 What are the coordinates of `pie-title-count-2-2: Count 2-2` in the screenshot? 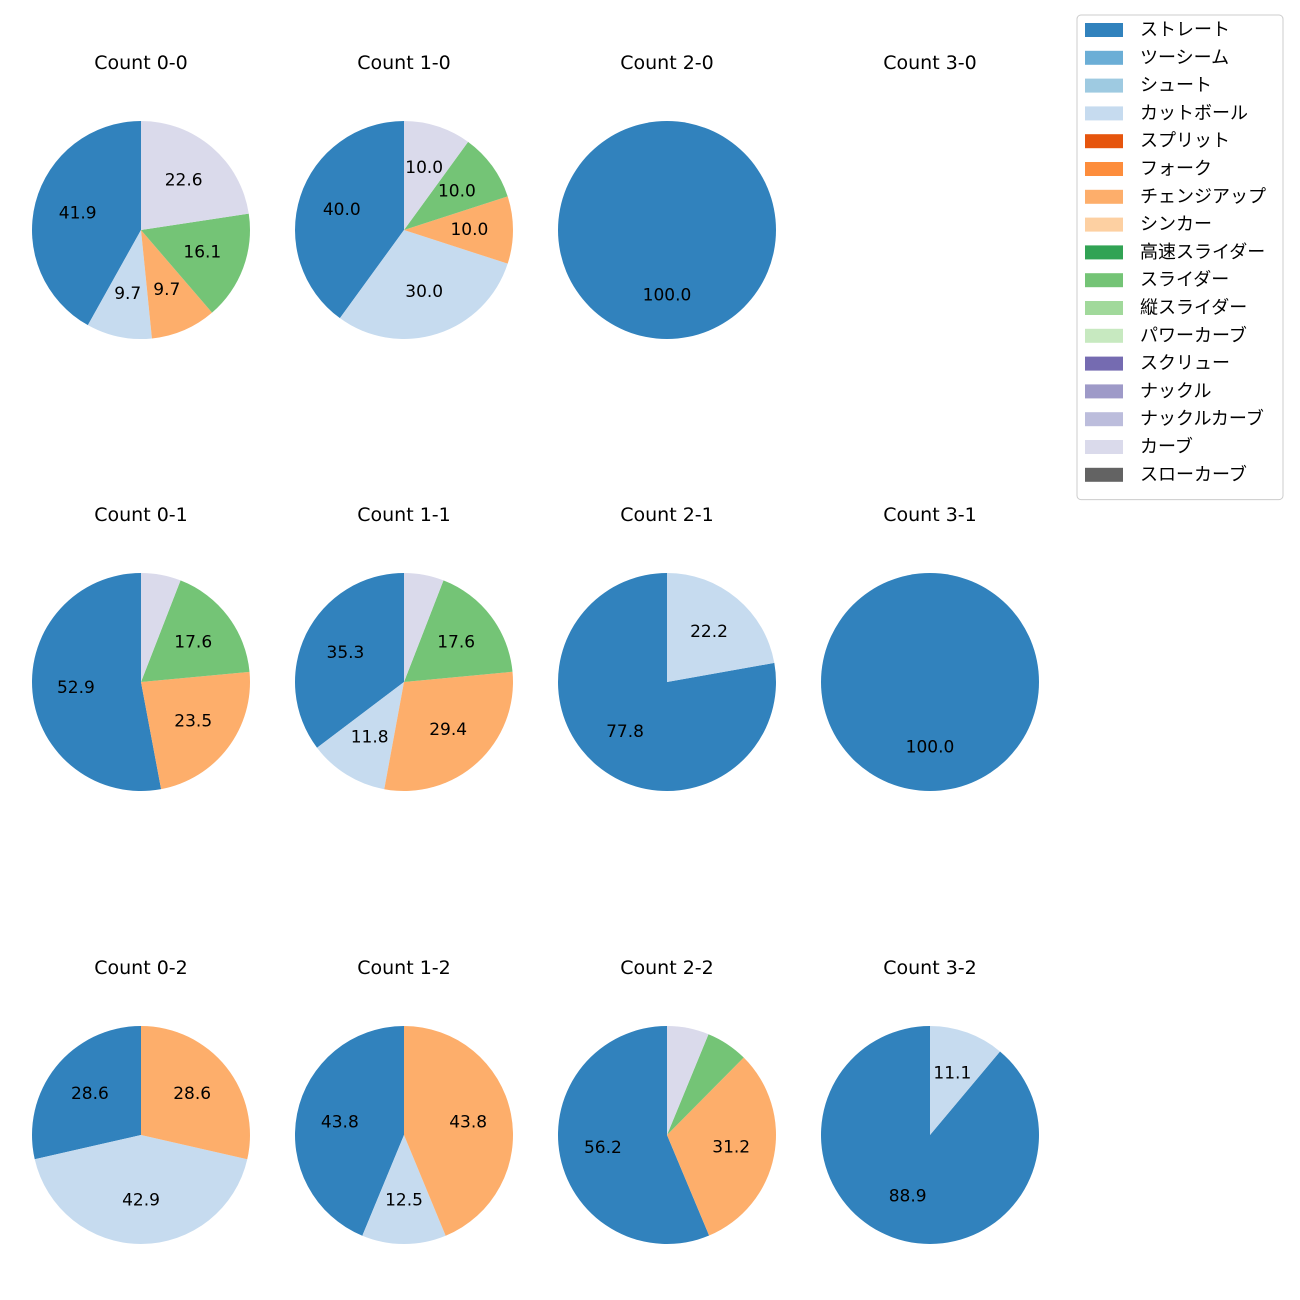 It's located at (667, 968).